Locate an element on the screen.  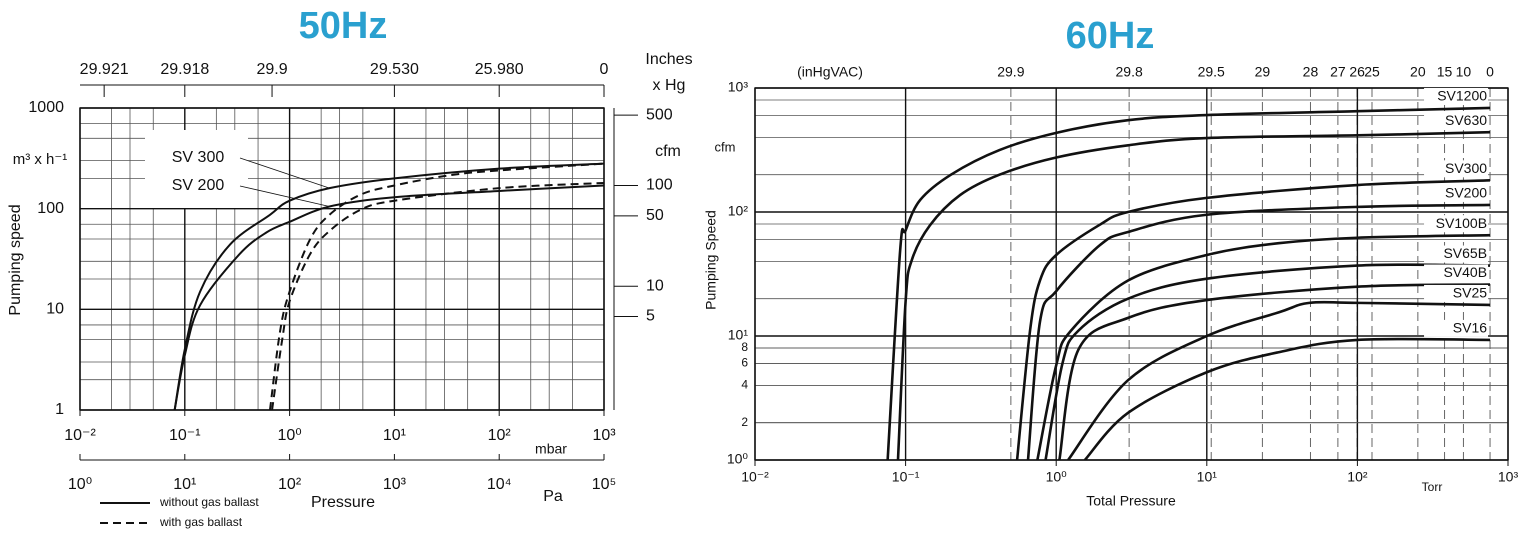
y-tick-label: 100 is located at coordinates (50, 208).